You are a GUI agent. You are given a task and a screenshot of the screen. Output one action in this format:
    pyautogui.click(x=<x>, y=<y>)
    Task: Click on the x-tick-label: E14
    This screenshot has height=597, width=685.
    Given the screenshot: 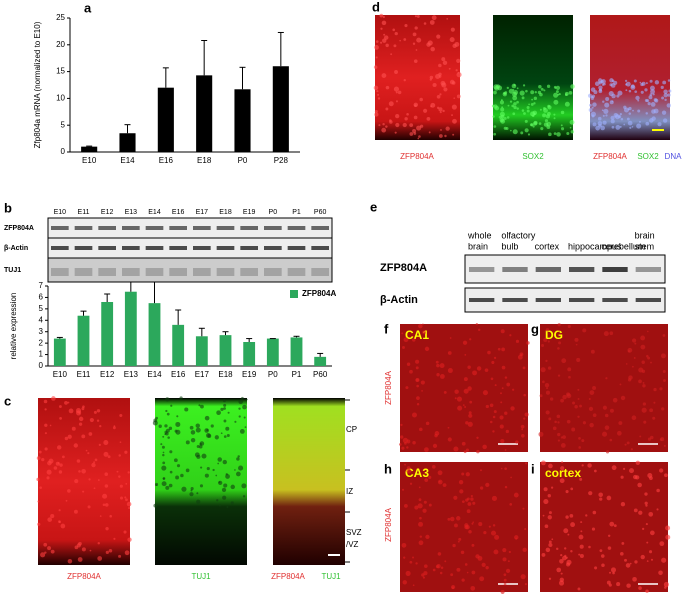 What is the action you would take?
    pyautogui.click(x=154, y=374)
    